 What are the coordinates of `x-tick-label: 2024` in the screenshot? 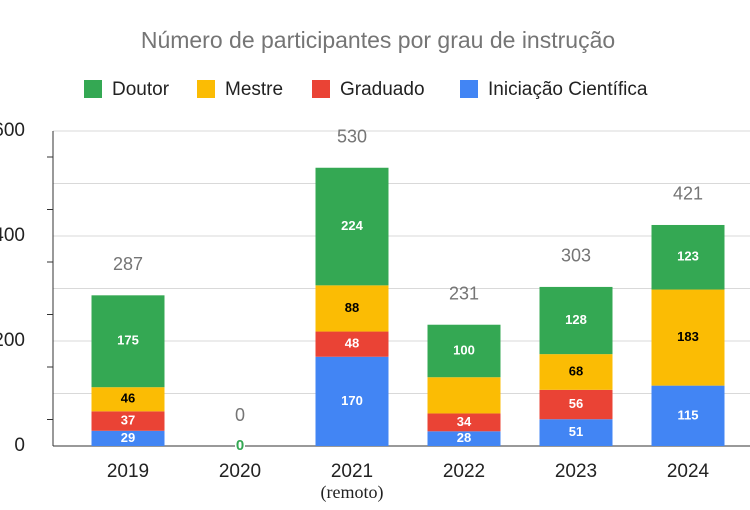 It's located at (688, 471).